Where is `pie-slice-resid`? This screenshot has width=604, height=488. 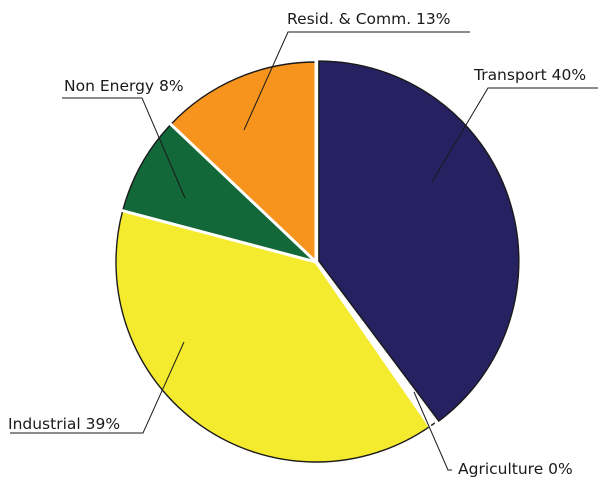
pie-slice-resid is located at coordinates (243, 162).